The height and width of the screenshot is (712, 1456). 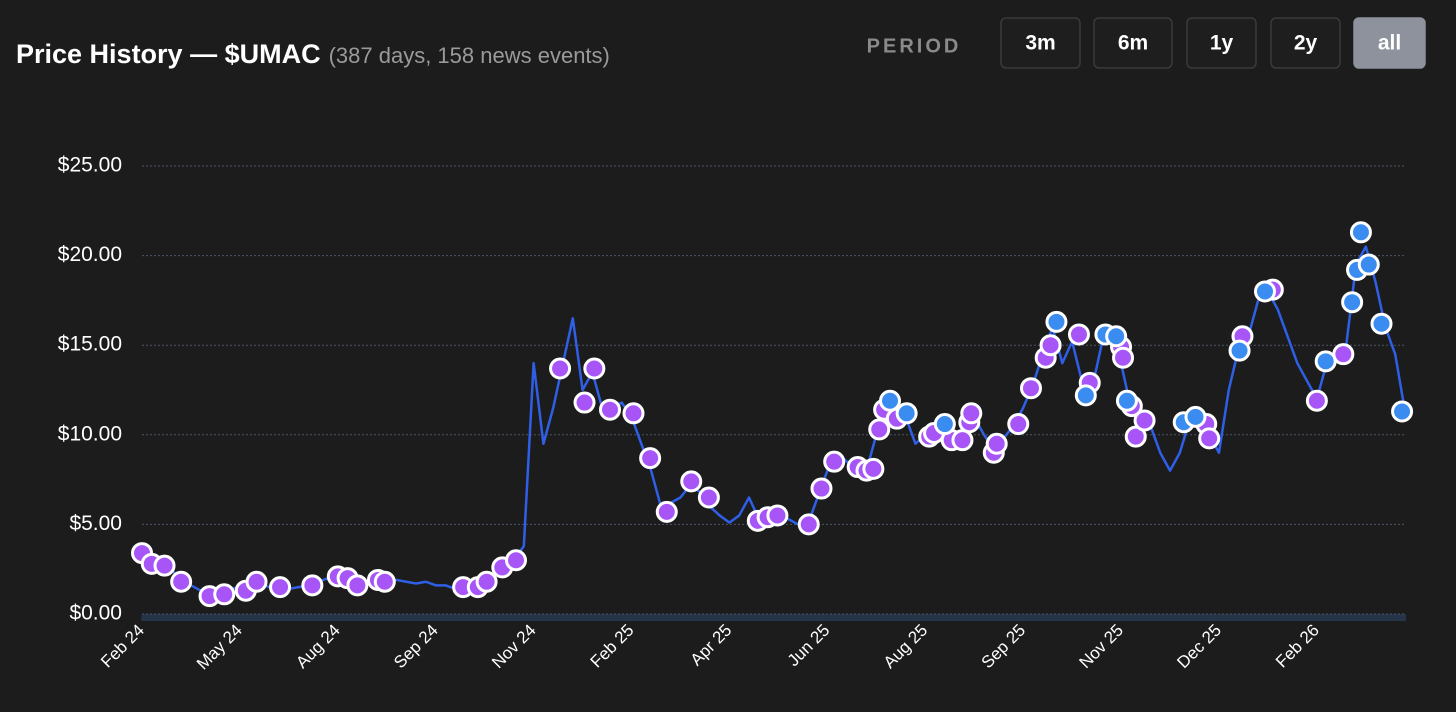 I want to click on chart-subtitle: (387 days, 158 news events), so click(x=469, y=55).